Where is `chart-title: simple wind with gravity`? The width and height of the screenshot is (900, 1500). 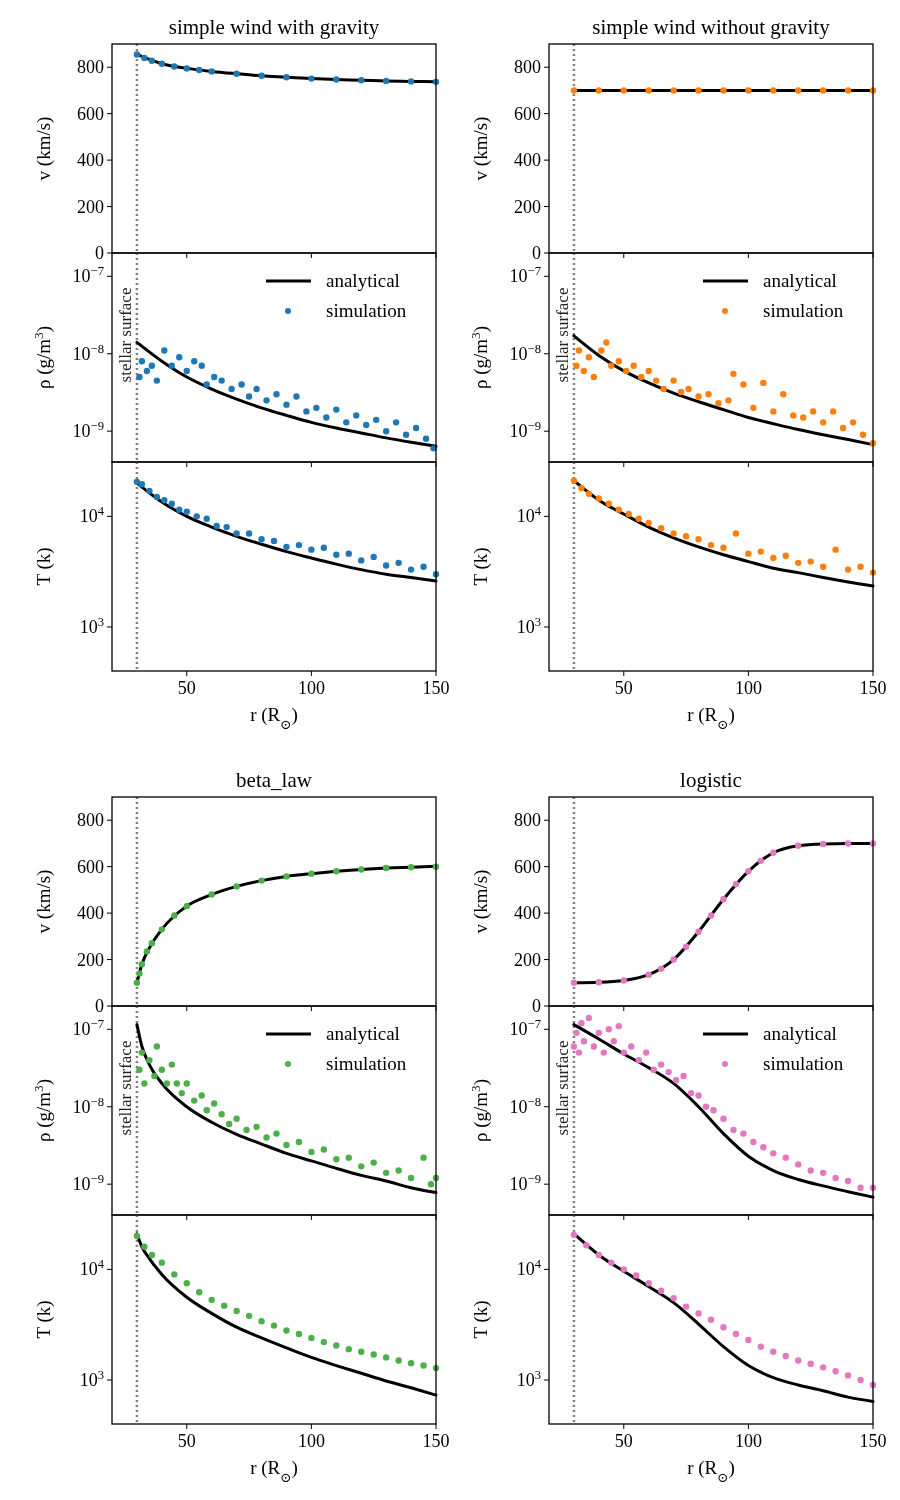 chart-title: simple wind with gravity is located at coordinates (274, 27).